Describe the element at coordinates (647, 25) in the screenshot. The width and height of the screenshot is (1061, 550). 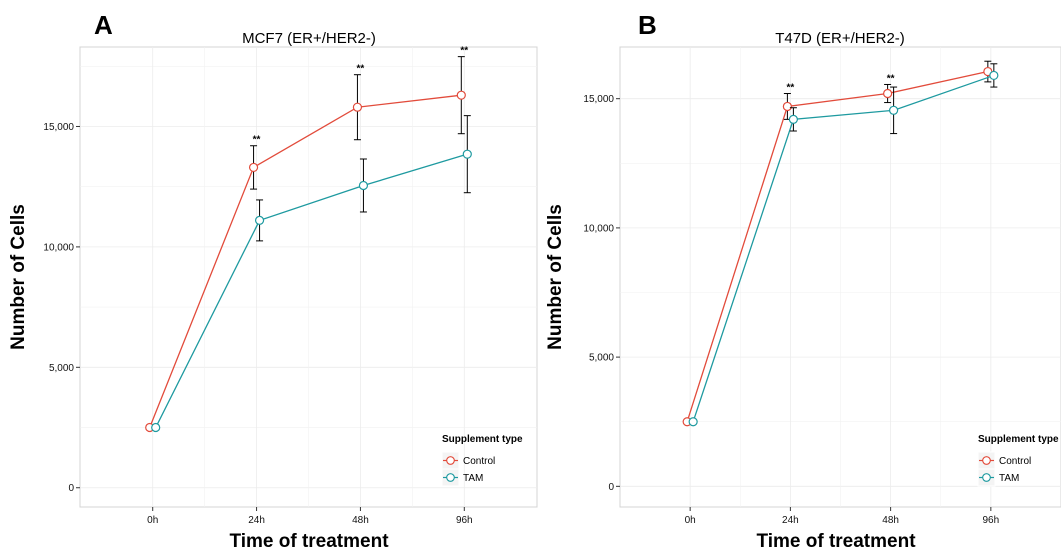
I see `panel-letter: B` at that location.